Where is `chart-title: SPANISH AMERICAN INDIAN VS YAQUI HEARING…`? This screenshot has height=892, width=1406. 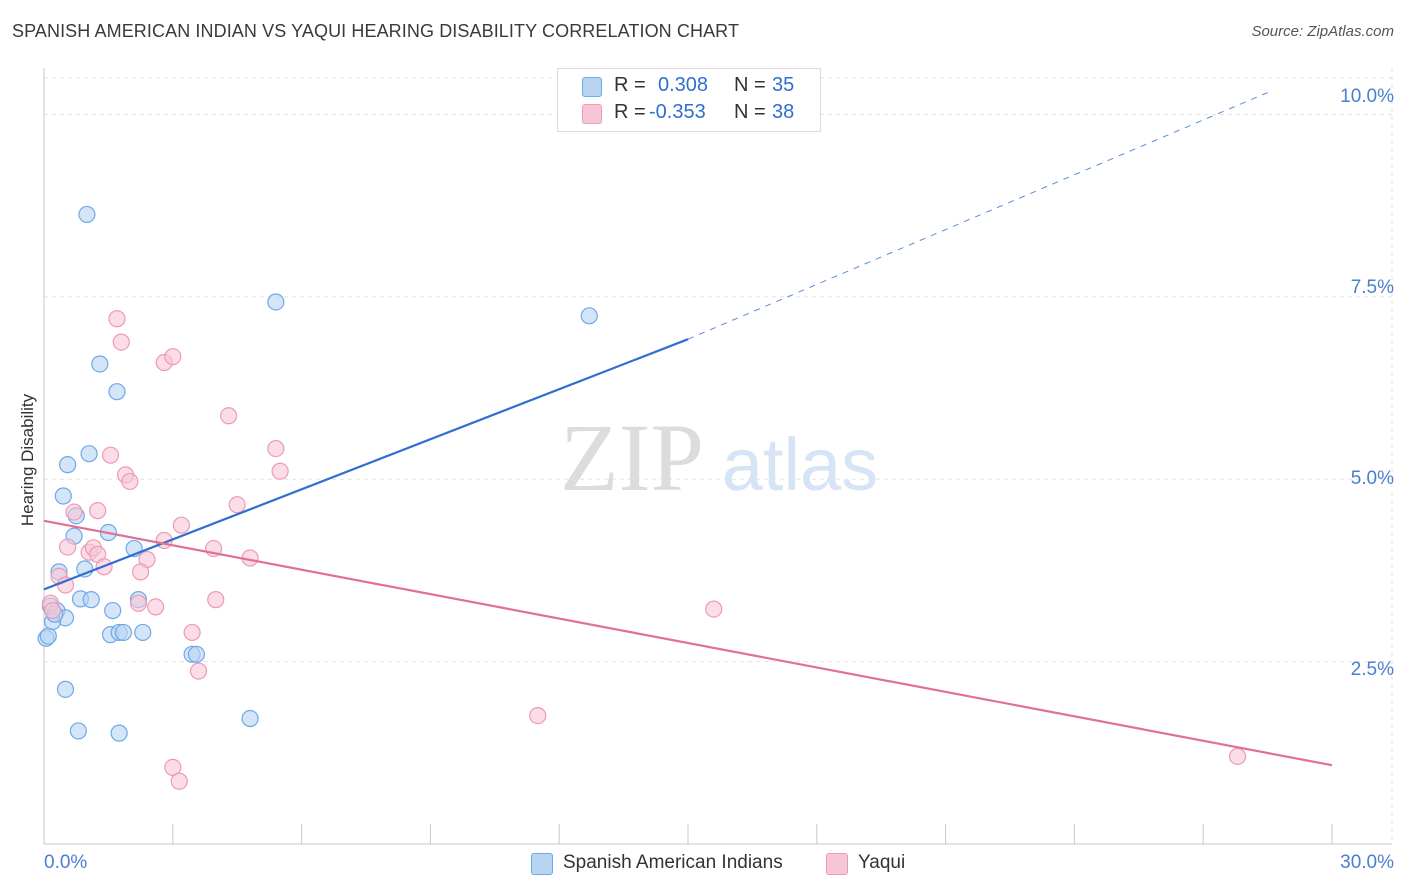 chart-title: SPANISH AMERICAN INDIAN VS YAQUI HEARING… is located at coordinates (376, 31).